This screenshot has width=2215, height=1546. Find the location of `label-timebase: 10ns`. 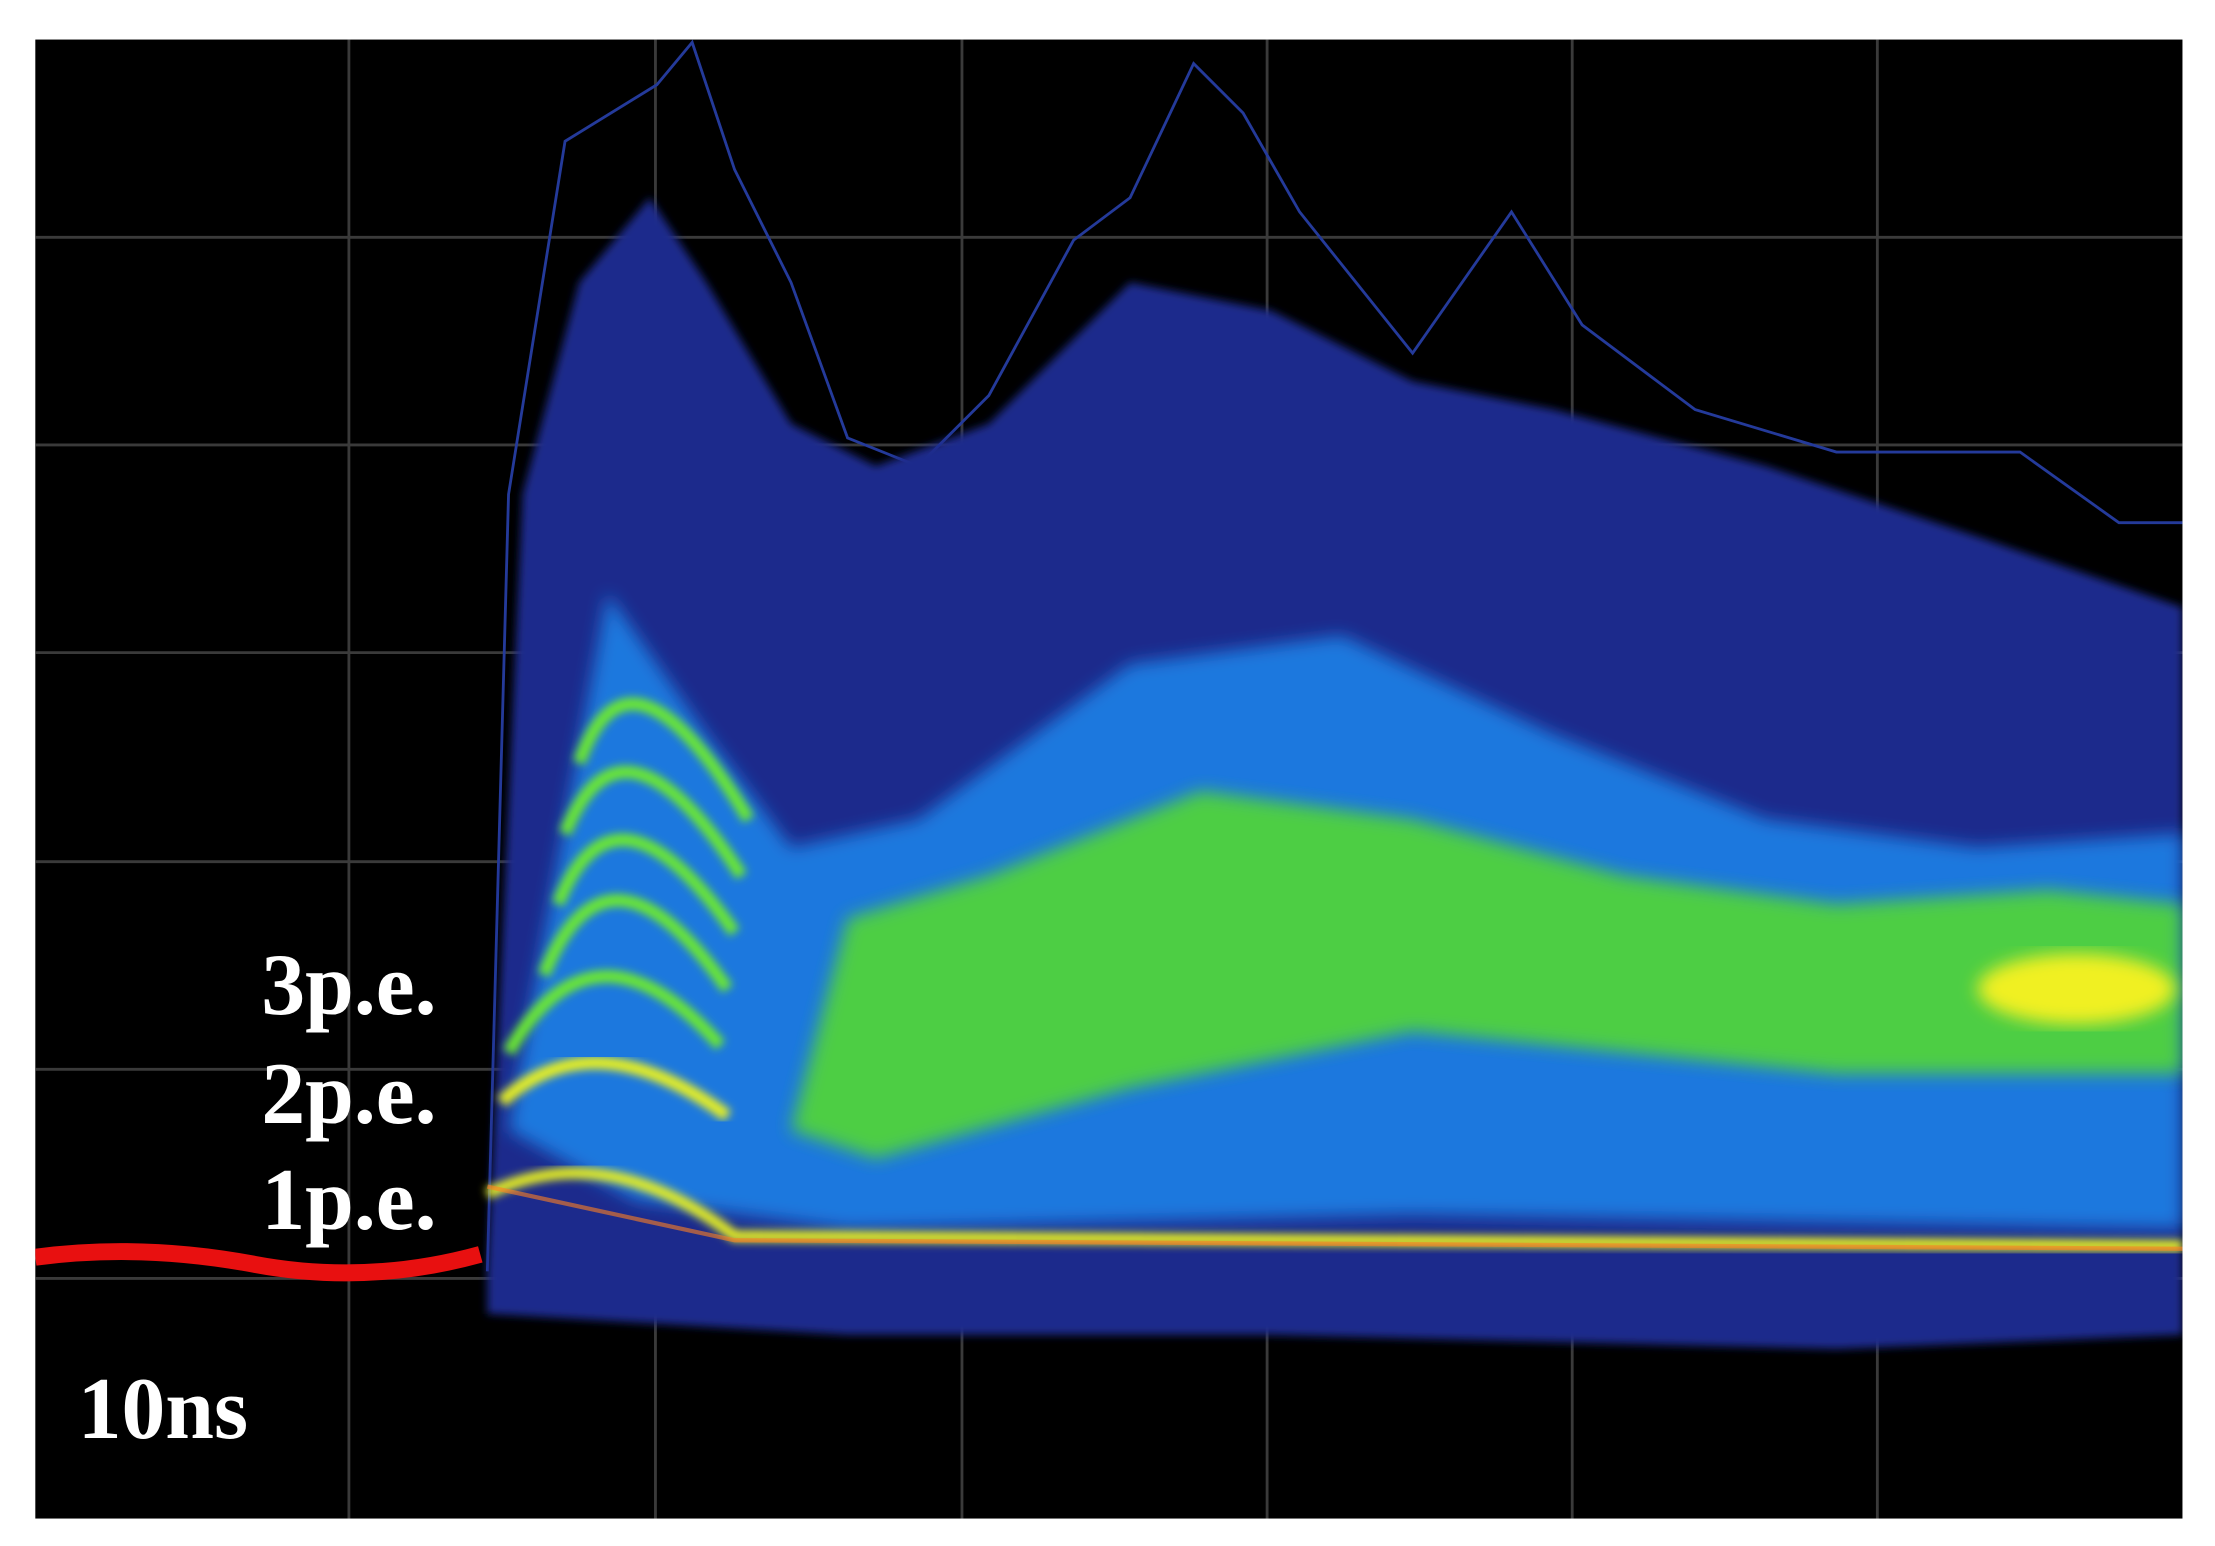

label-timebase: 10ns is located at coordinates (163, 1408).